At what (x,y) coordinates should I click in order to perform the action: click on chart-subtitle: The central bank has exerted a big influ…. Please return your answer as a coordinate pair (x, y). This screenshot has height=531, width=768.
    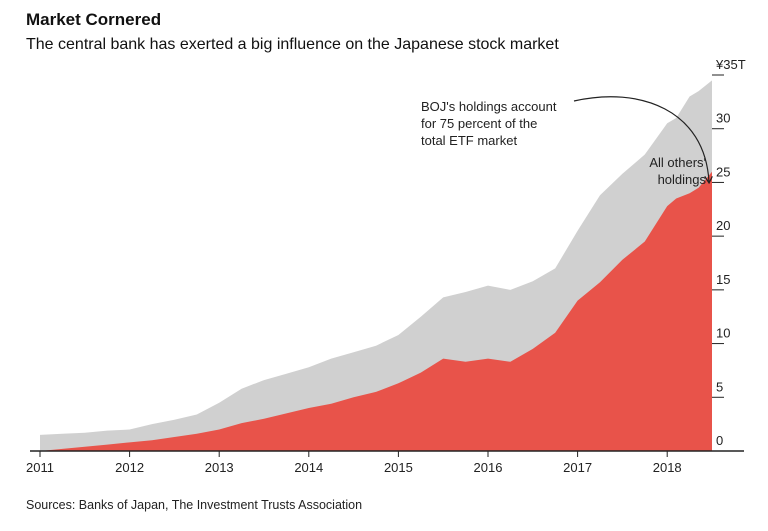
    Looking at the image, I should click on (292, 44).